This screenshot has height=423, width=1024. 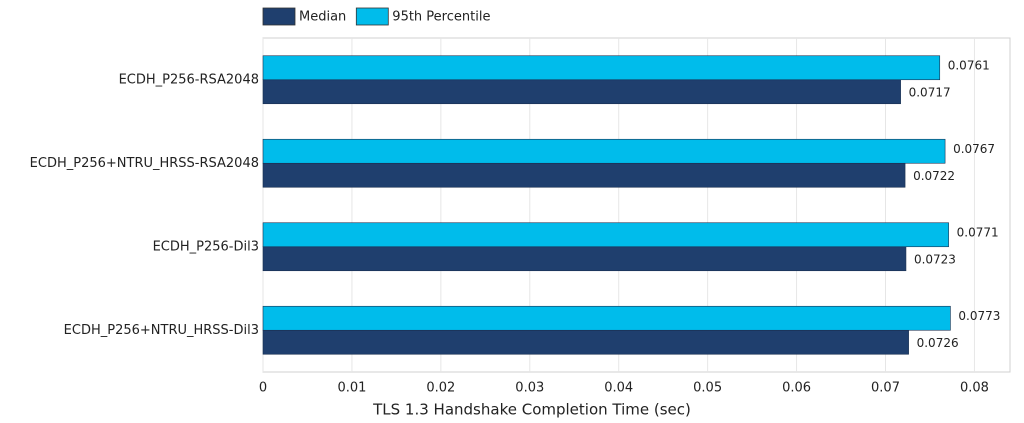 What do you see at coordinates (978, 232) in the screenshot?
I see `value-label: 0.0771` at bounding box center [978, 232].